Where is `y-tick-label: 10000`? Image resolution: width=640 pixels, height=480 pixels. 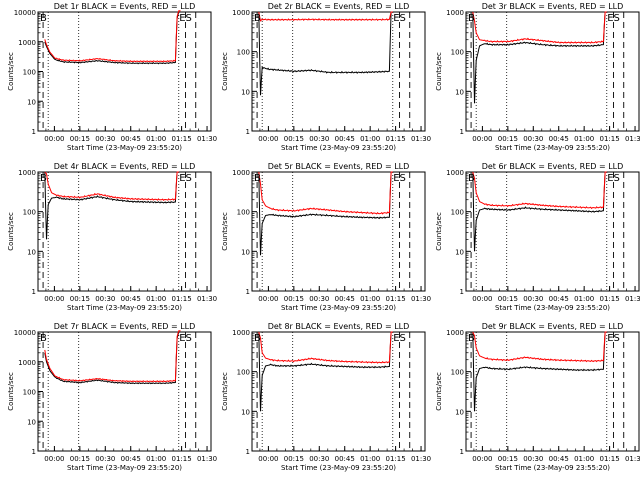
y-tick-label: 10000 is located at coordinates (25, 13).